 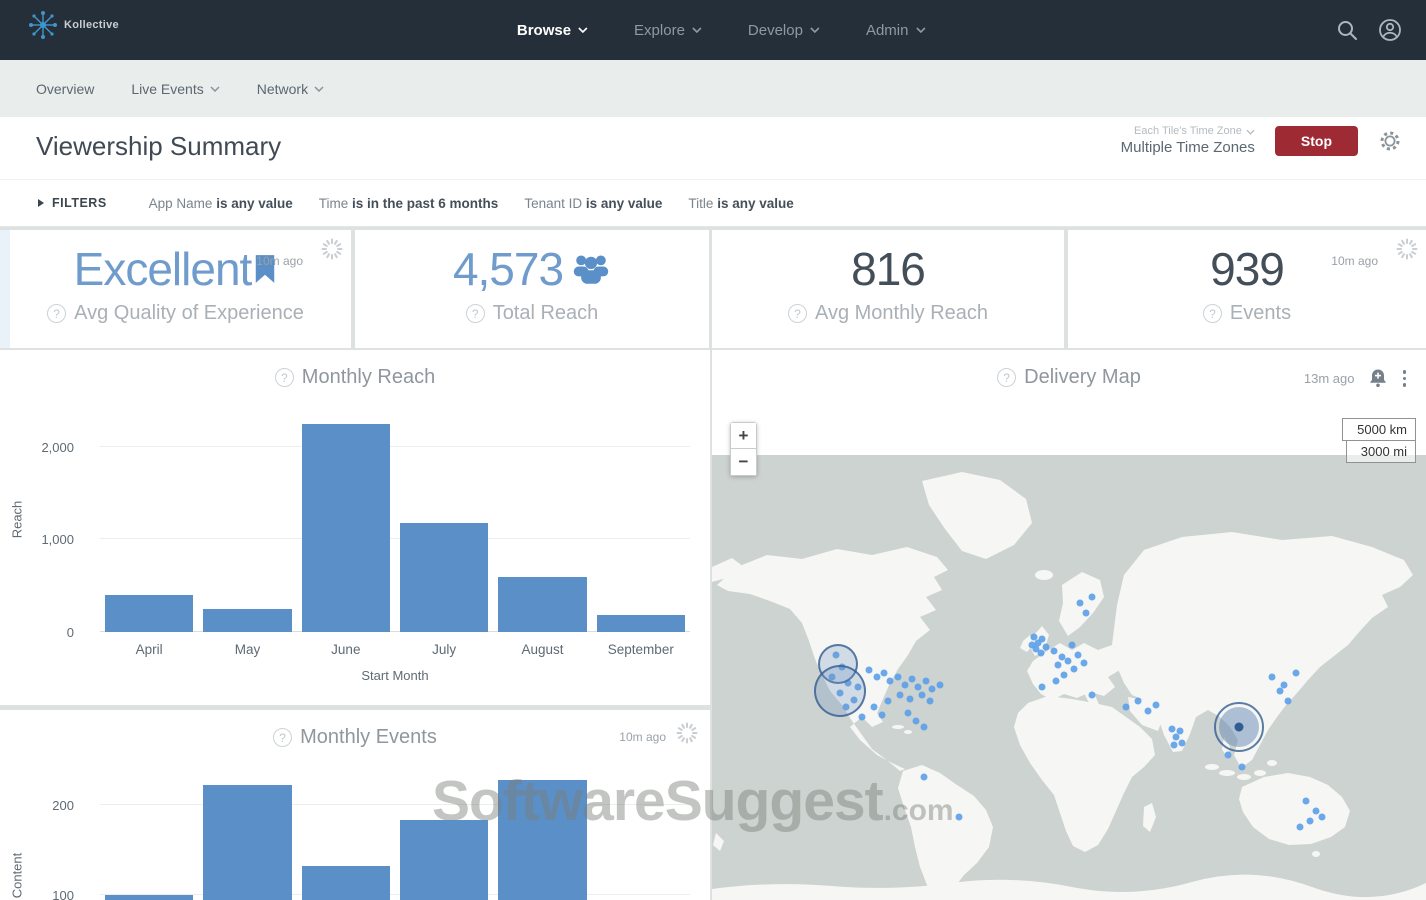 What do you see at coordinates (159, 146) in the screenshot?
I see `page-title: Viewership Summary` at bounding box center [159, 146].